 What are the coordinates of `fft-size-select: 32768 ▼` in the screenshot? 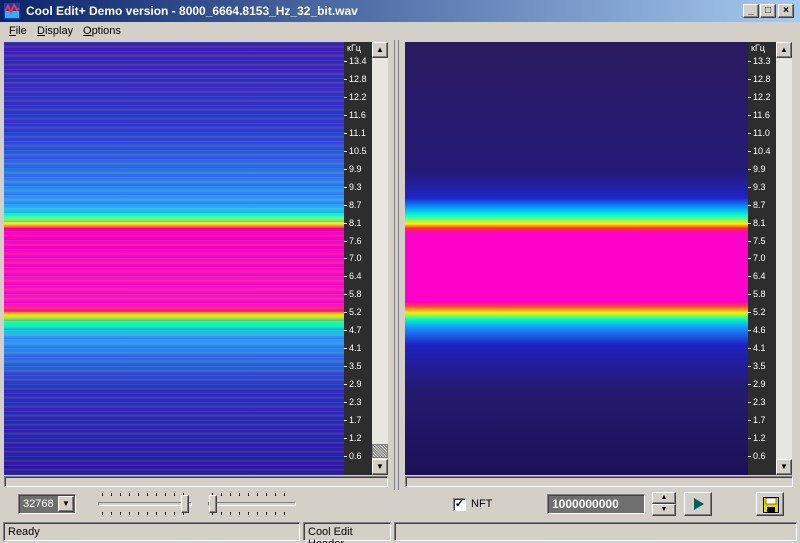 It's located at (47, 504).